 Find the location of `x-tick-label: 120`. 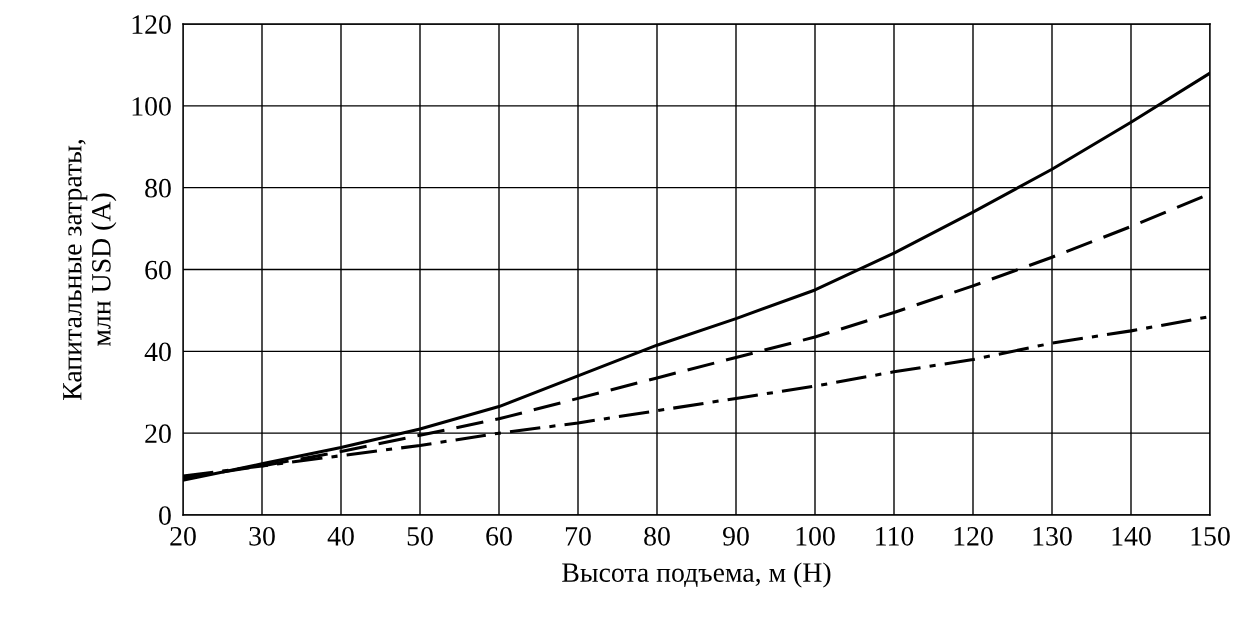

x-tick-label: 120 is located at coordinates (973, 536).